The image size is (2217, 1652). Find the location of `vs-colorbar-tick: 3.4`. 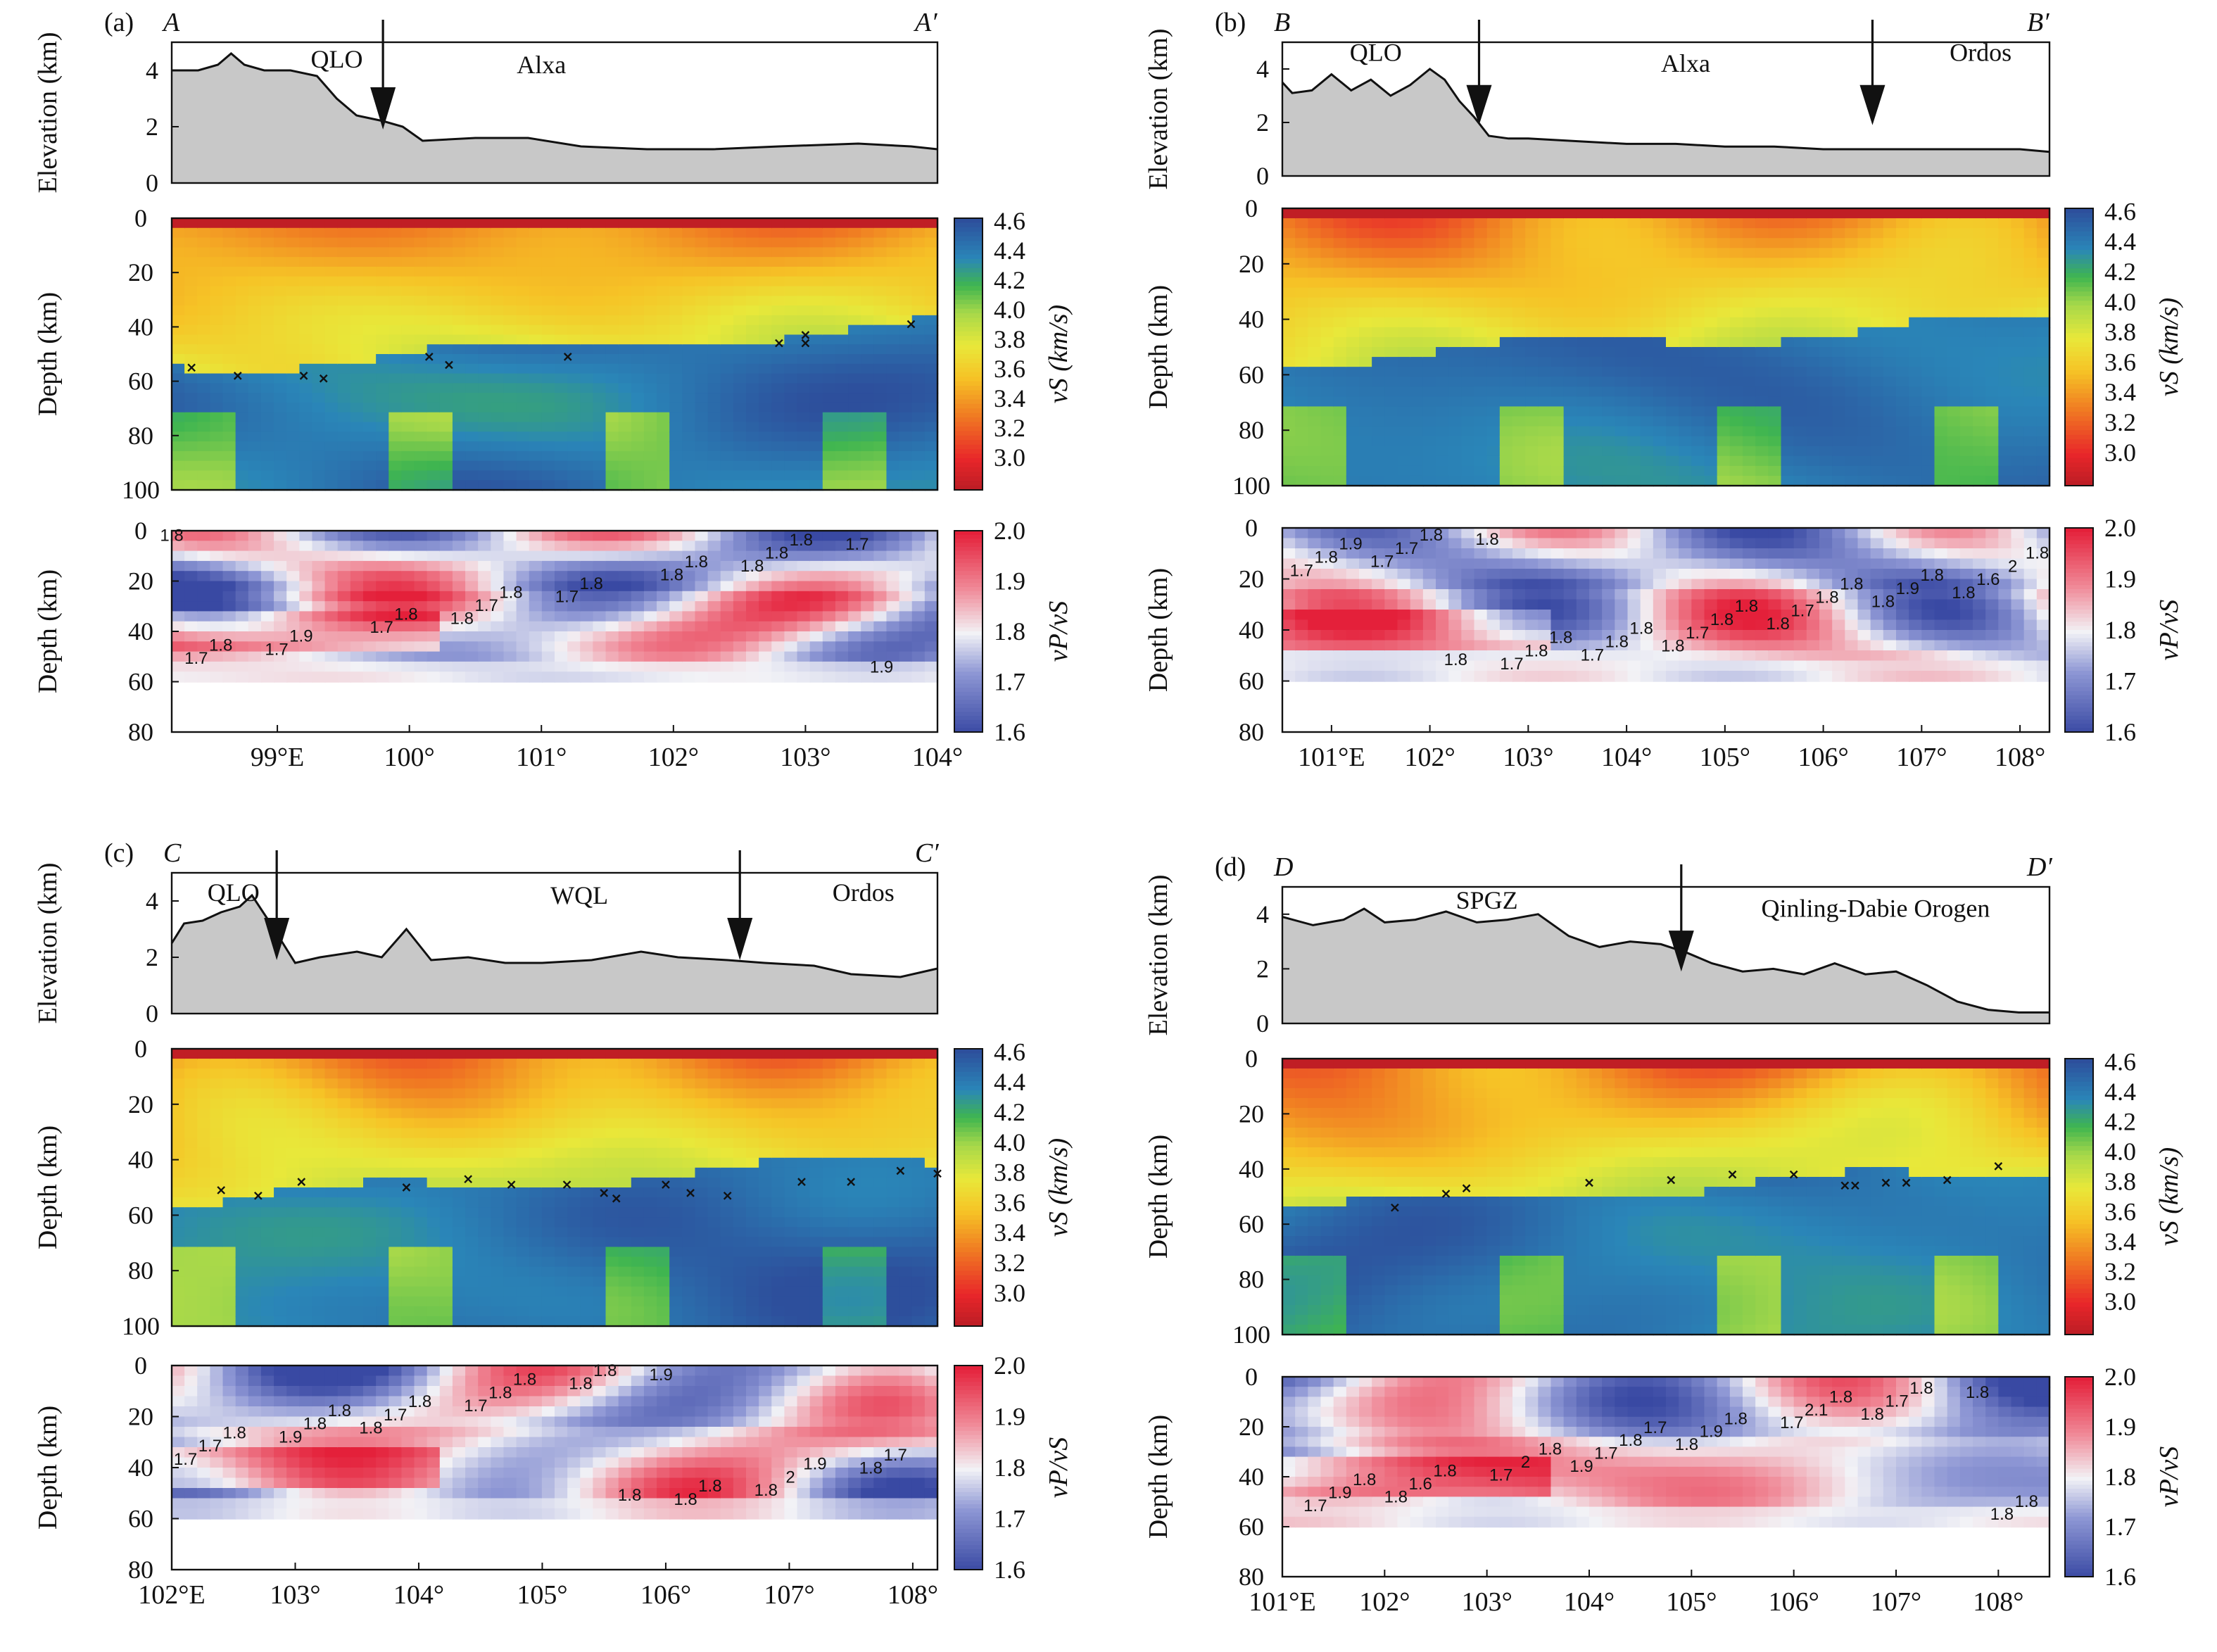

vs-colorbar-tick: 3.4 is located at coordinates (2120, 392).